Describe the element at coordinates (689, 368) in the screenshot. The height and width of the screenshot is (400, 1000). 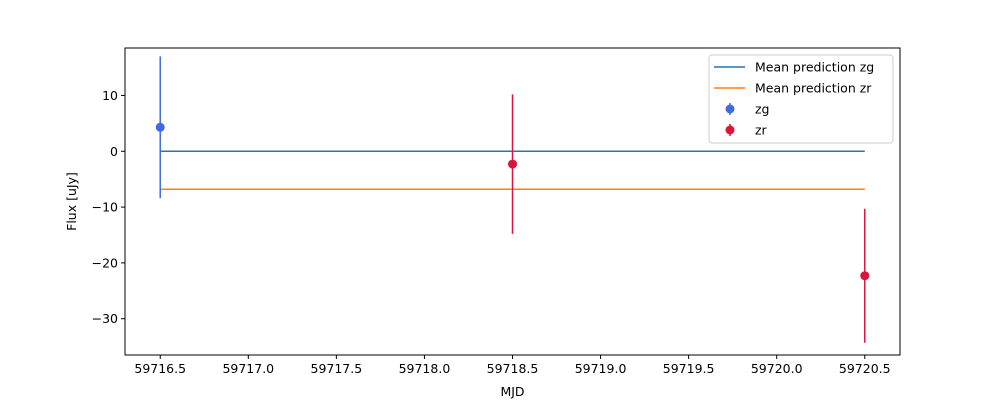
I see `x-tick-label: 59719.5` at that location.